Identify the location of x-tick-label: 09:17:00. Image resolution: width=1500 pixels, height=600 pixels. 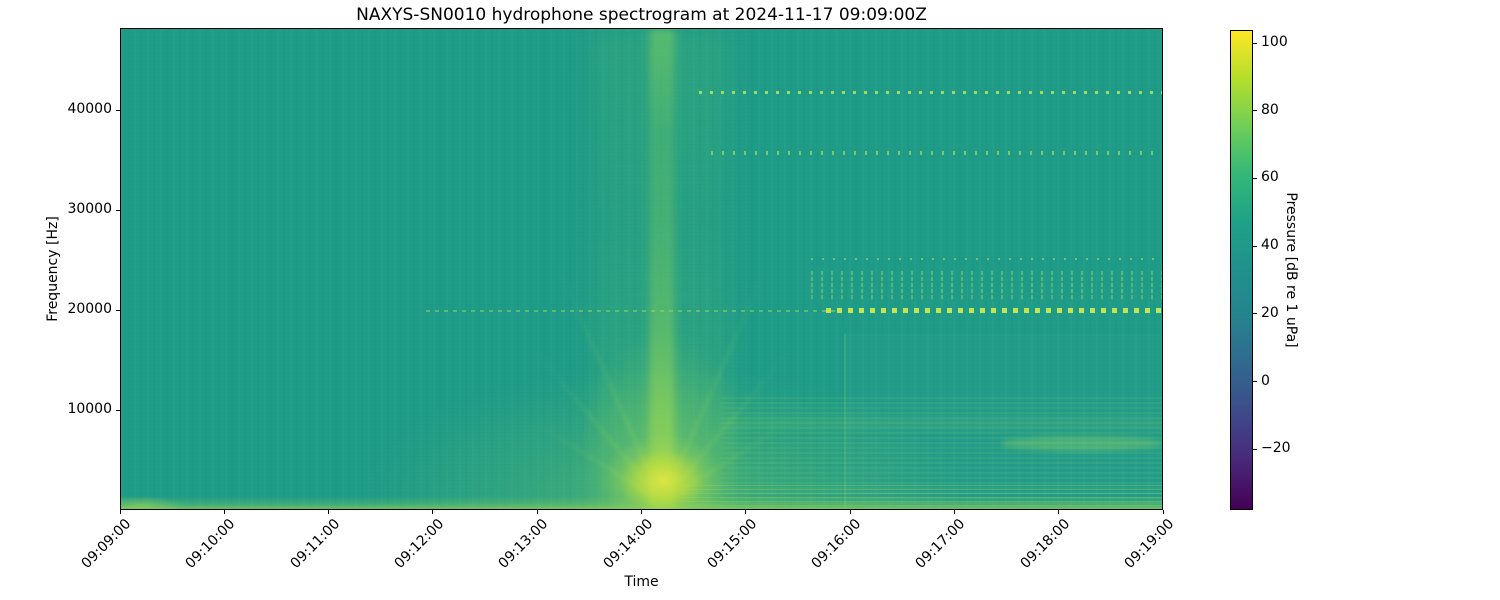
(940, 544).